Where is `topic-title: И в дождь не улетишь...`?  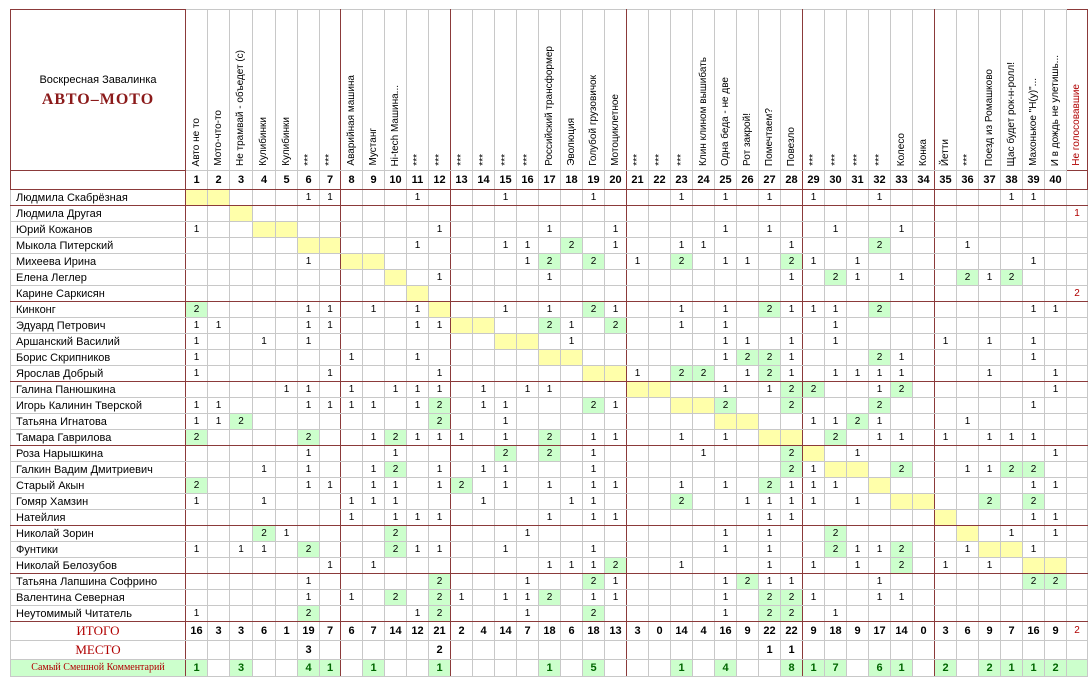 topic-title: И в дождь не улетишь... is located at coordinates (1055, 110).